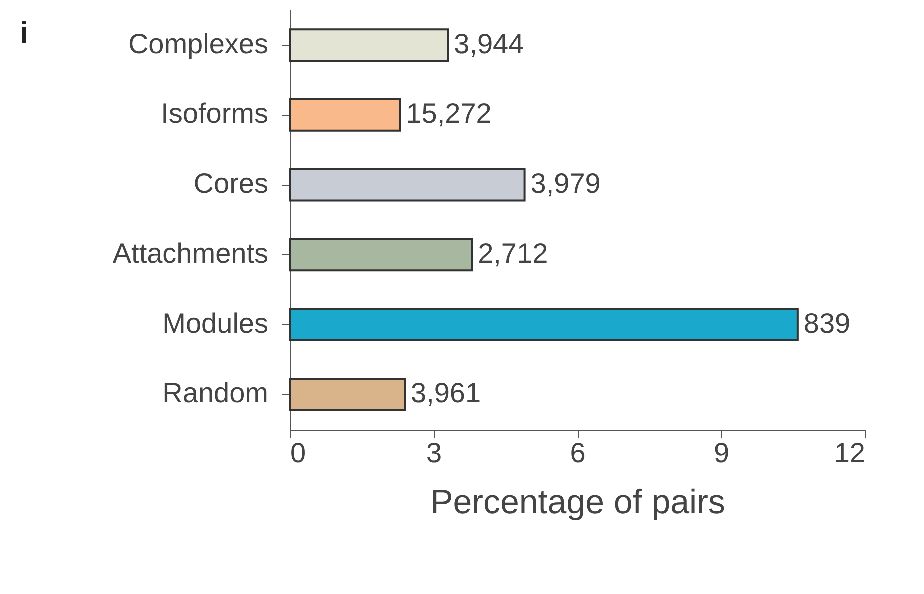 The width and height of the screenshot is (924, 594). I want to click on x-axis-title: Percentage of pairs, so click(578, 503).